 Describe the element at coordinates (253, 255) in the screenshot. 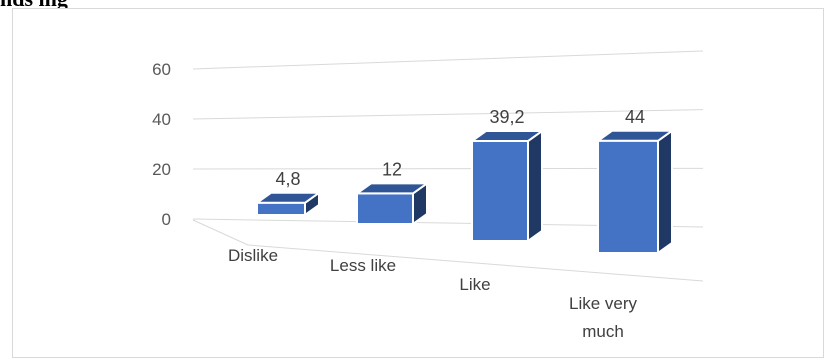

I see `x-tick-label: Dislike` at that location.